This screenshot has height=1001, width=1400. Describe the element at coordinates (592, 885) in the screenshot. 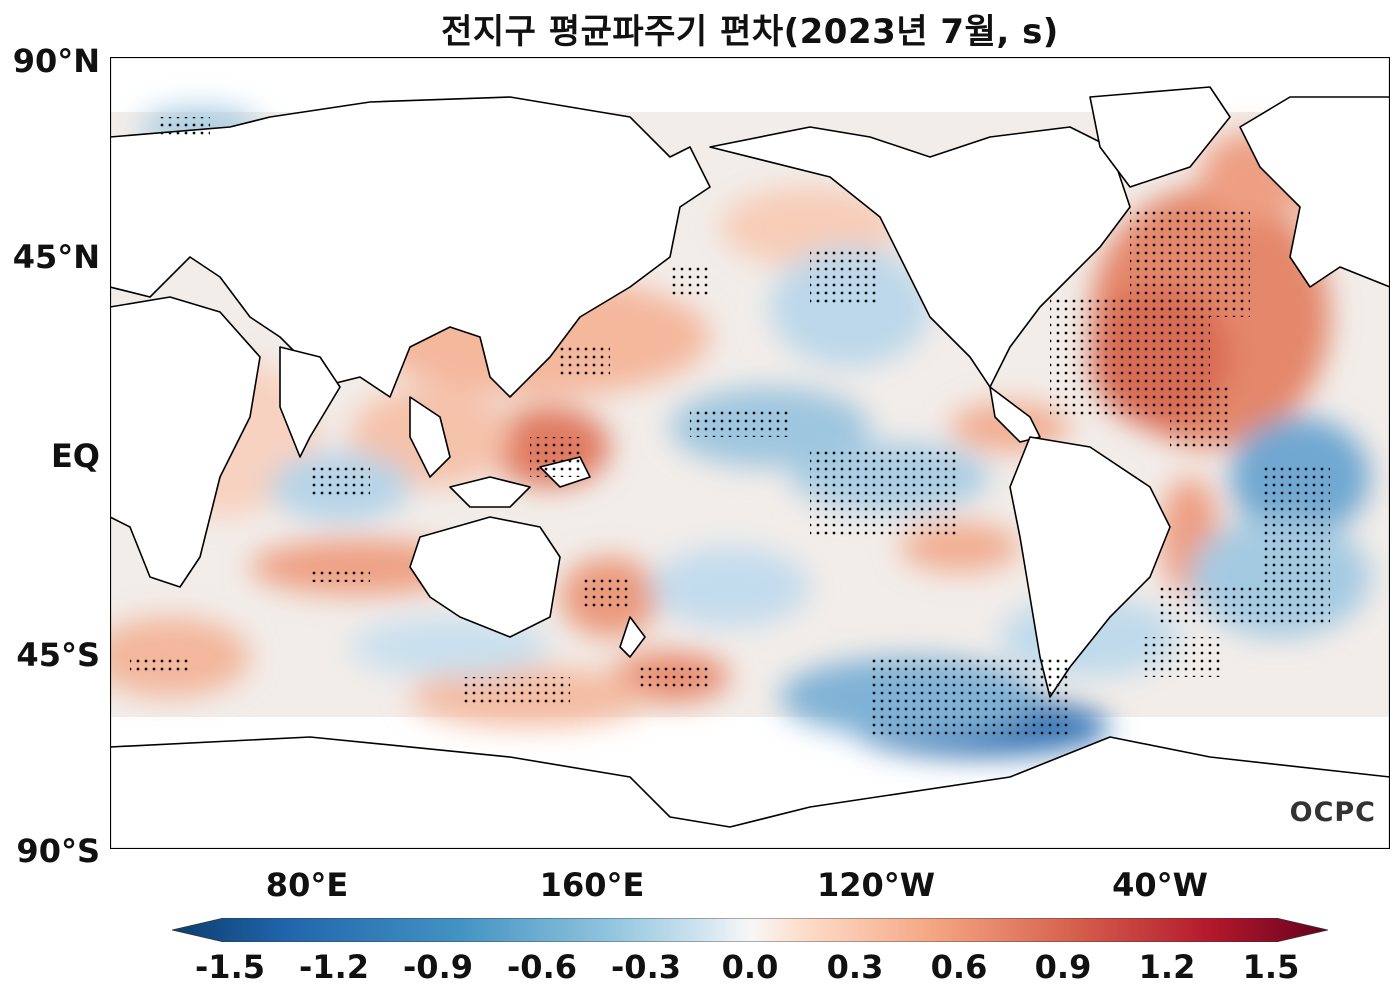

I see `lon-label-160e: 160°E` at that location.